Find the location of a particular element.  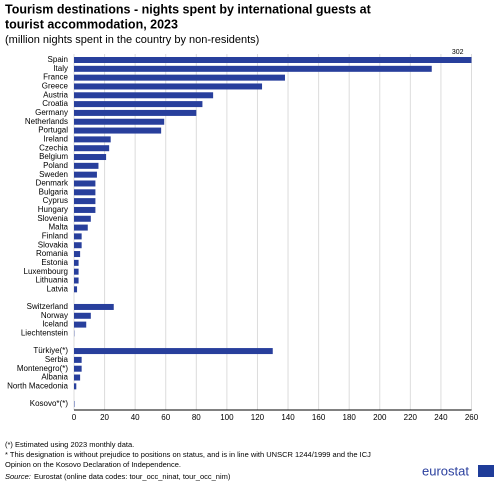

x-tick-label: 180 is located at coordinates (350, 417).